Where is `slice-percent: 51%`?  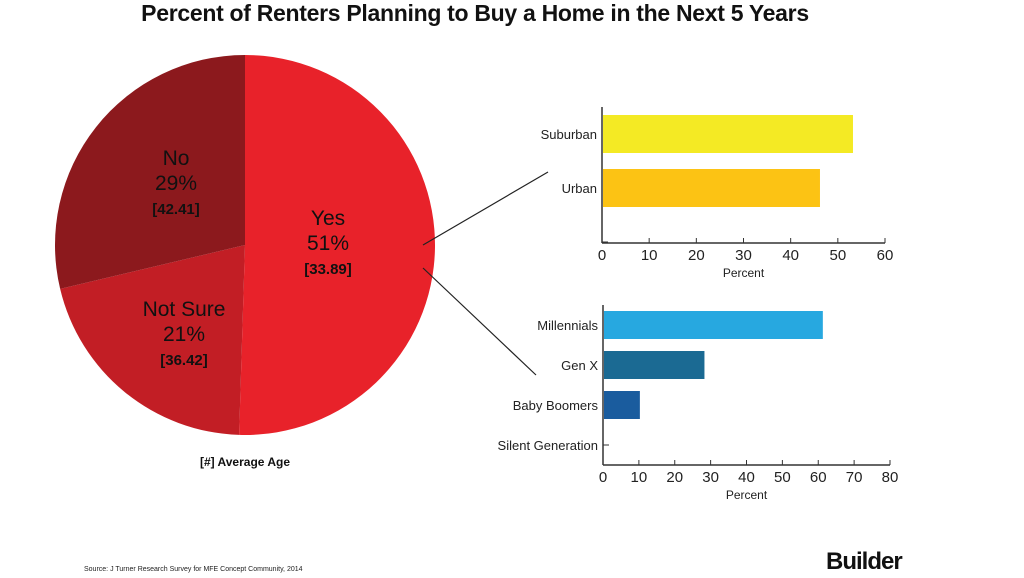 slice-percent: 51% is located at coordinates (328, 243).